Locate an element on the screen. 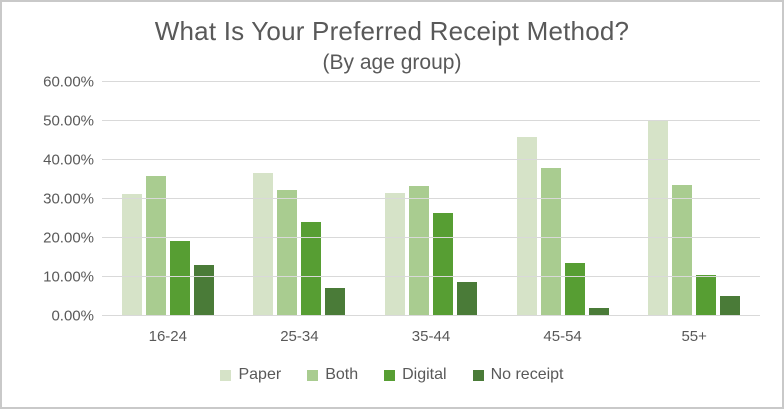  y-tick-label: 60.00% is located at coordinates (68, 82).